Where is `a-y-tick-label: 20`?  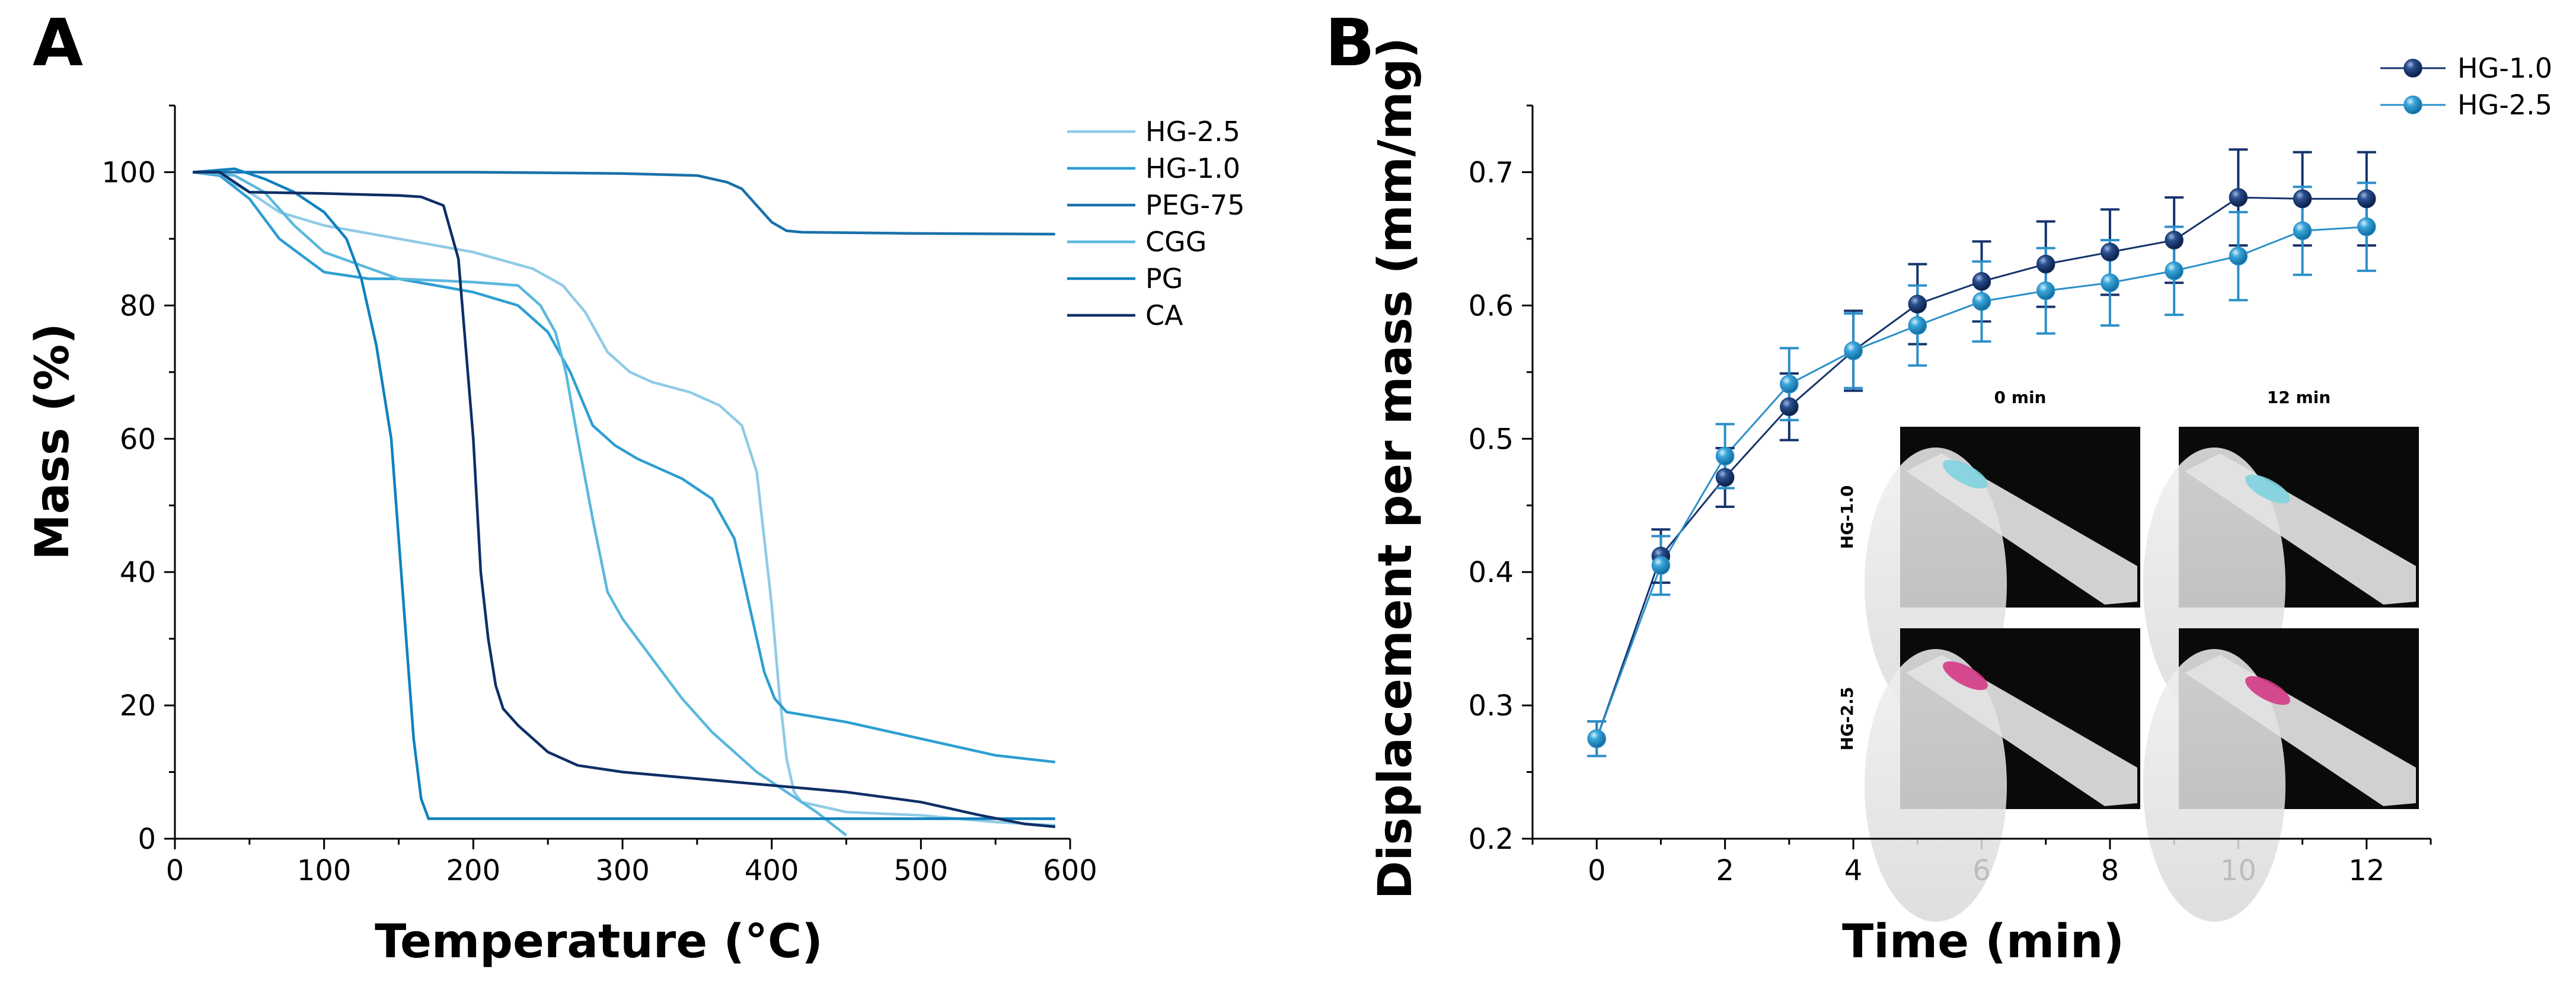
a-y-tick-label: 20 is located at coordinates (138, 706).